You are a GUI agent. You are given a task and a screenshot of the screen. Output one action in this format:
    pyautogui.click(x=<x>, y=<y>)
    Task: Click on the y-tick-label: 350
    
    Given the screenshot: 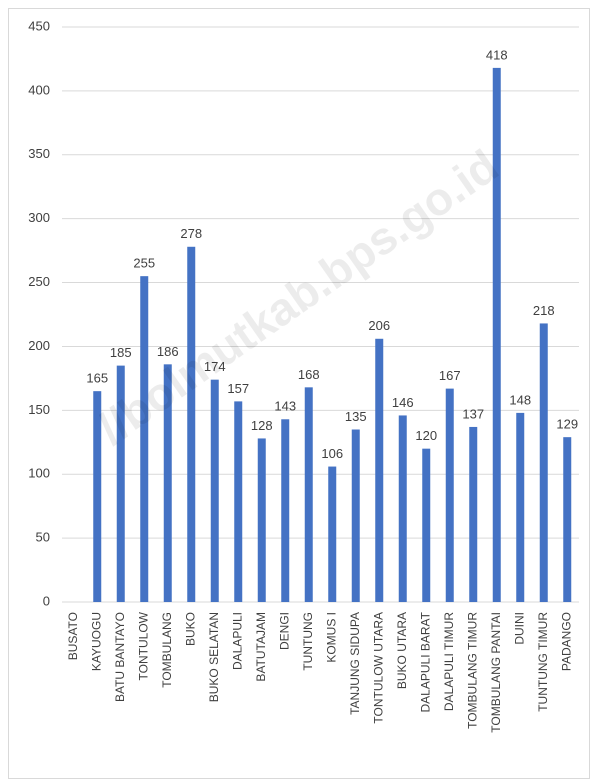 What is the action you would take?
    pyautogui.click(x=39, y=153)
    